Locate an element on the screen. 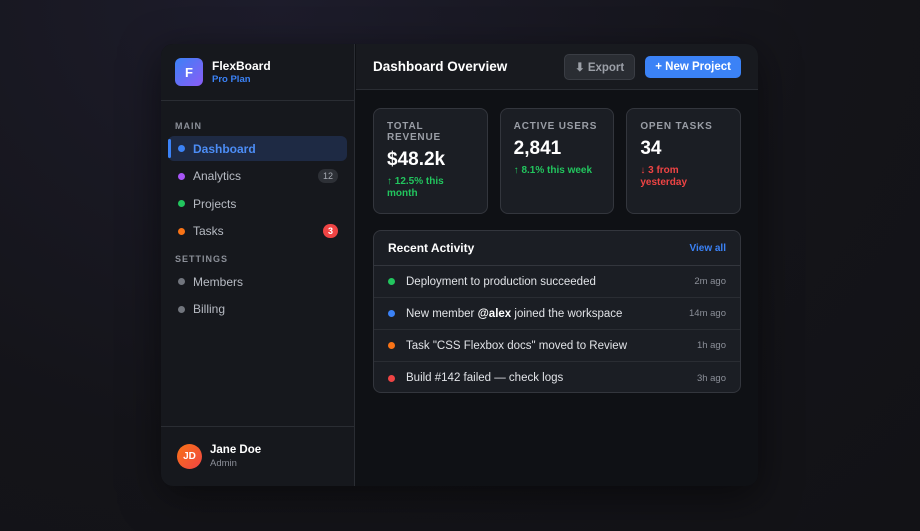 Image resolution: width=920 pixels, height=531 pixels. page-title: Dashboard Overview is located at coordinates (440, 66).